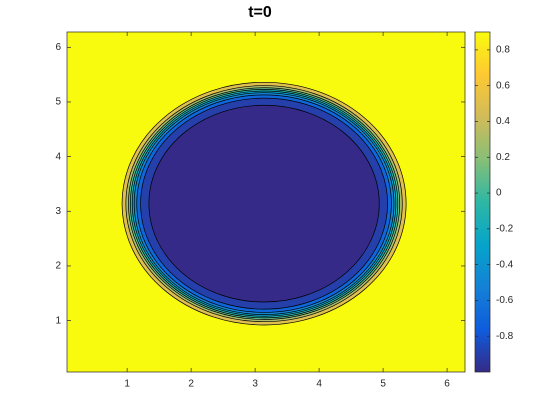  What do you see at coordinates (505, 336) in the screenshot?
I see `colorbar-tick-label: -0.8` at bounding box center [505, 336].